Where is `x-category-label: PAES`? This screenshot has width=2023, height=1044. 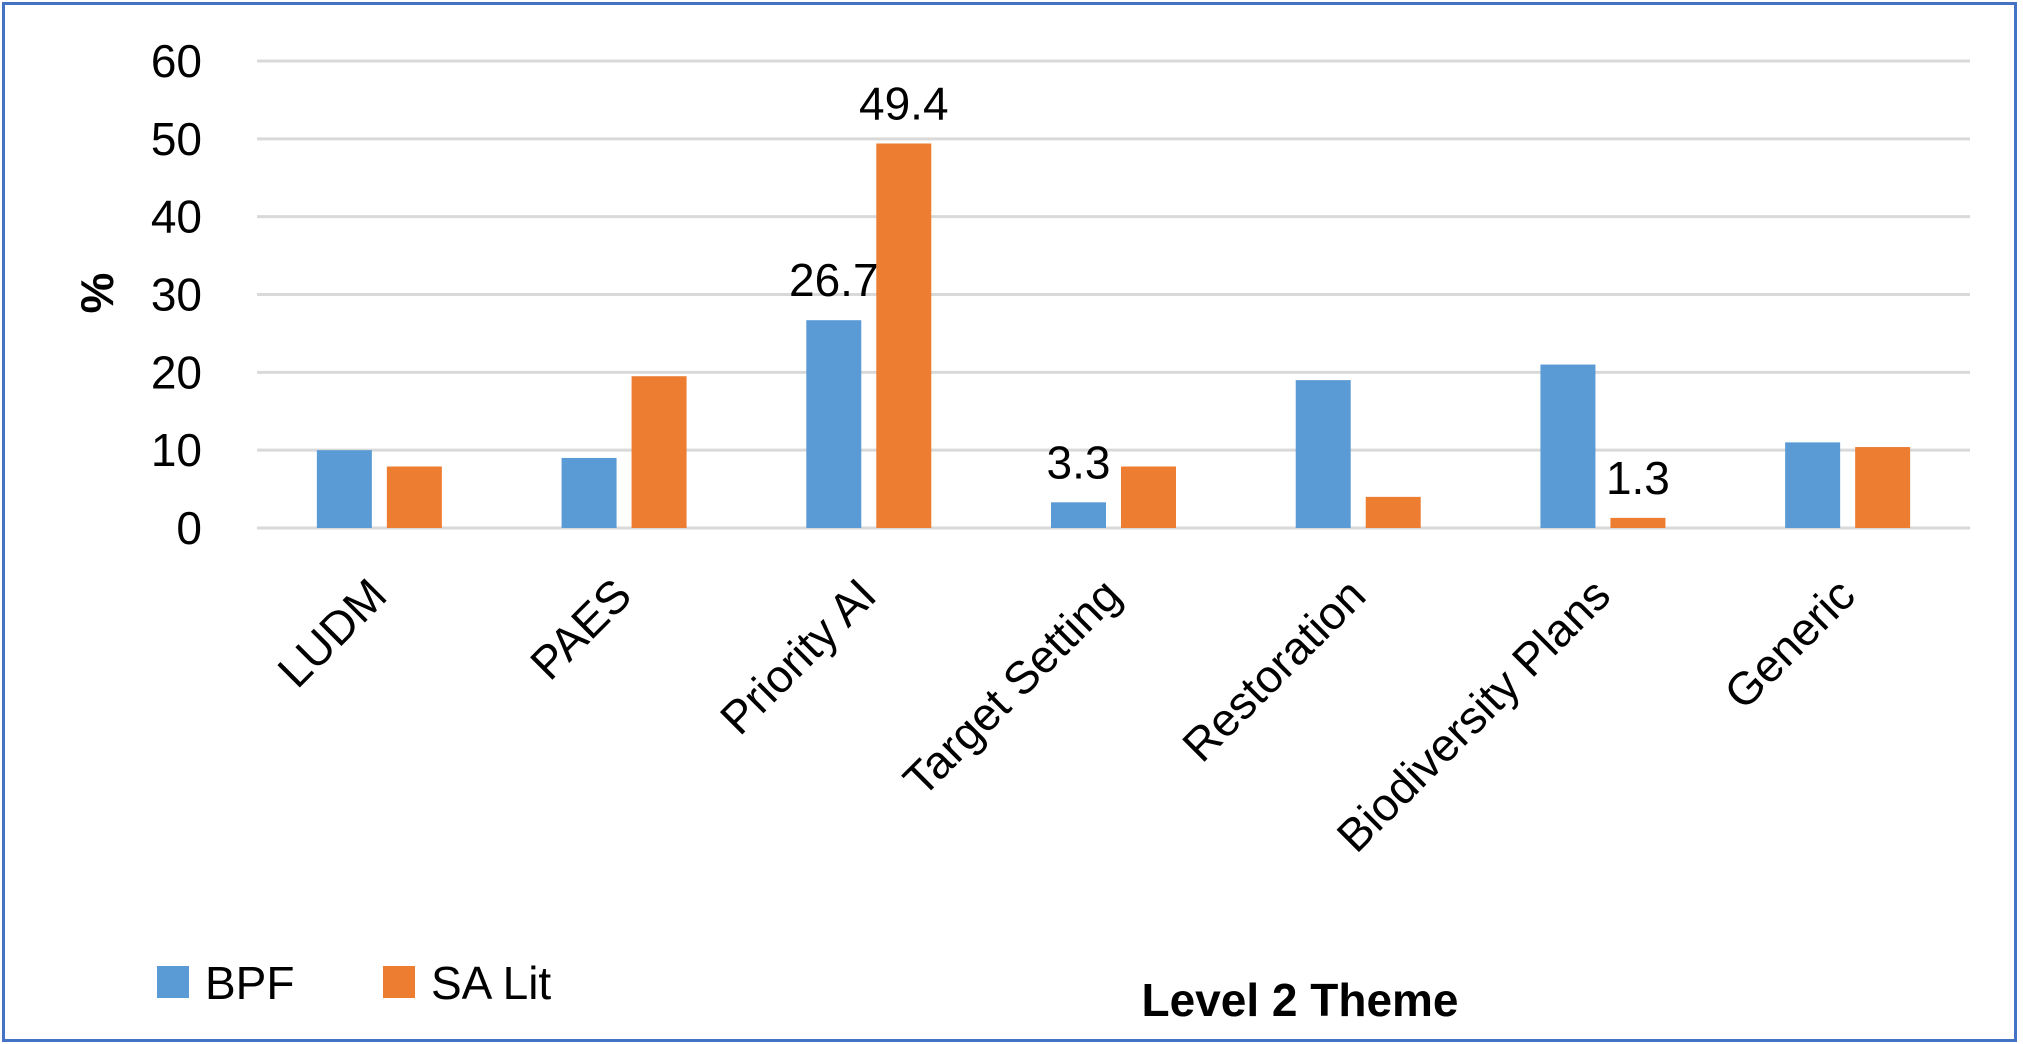 x-category-label: PAES is located at coordinates (580, 628).